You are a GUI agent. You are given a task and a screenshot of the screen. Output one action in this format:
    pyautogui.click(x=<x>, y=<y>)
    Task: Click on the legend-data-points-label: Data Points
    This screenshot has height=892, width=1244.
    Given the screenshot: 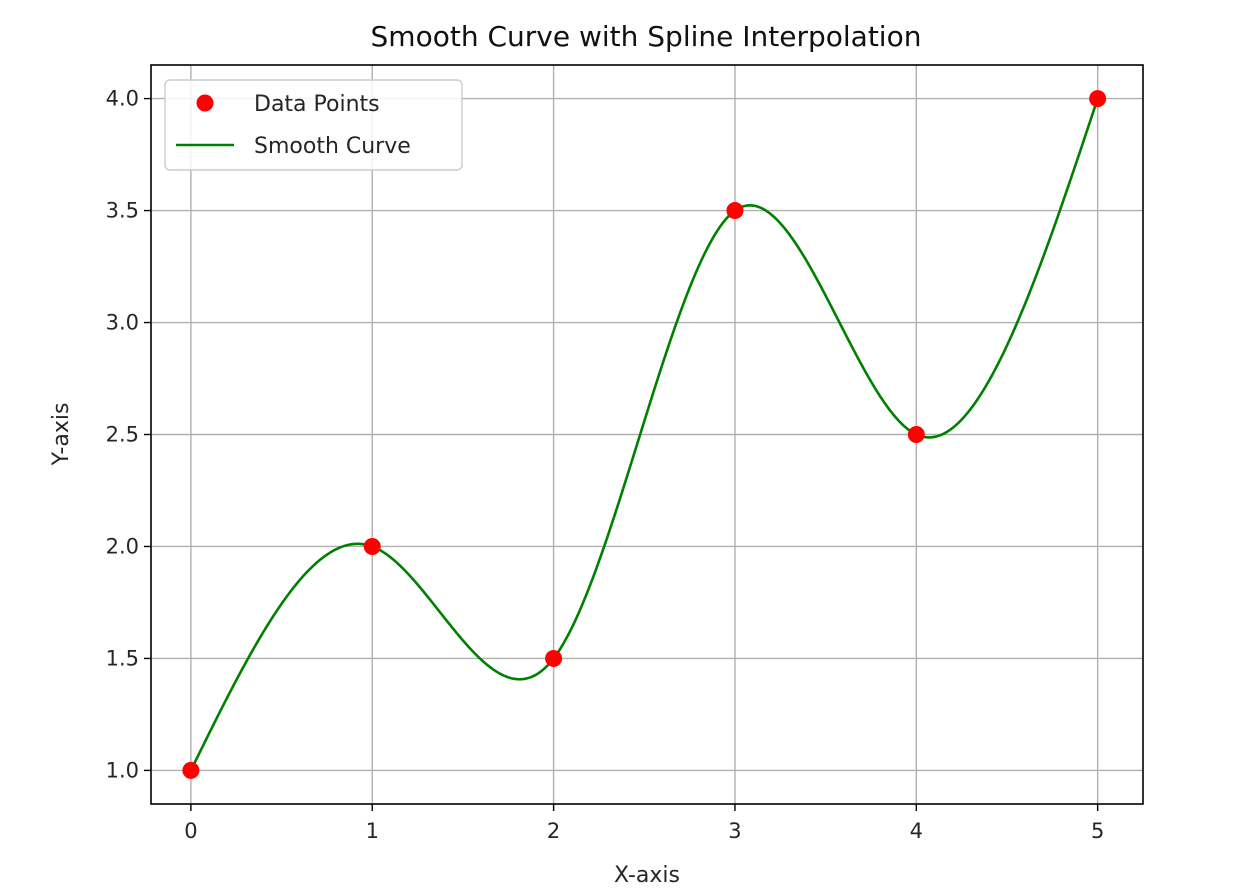 What is the action you would take?
    pyautogui.click(x=317, y=104)
    